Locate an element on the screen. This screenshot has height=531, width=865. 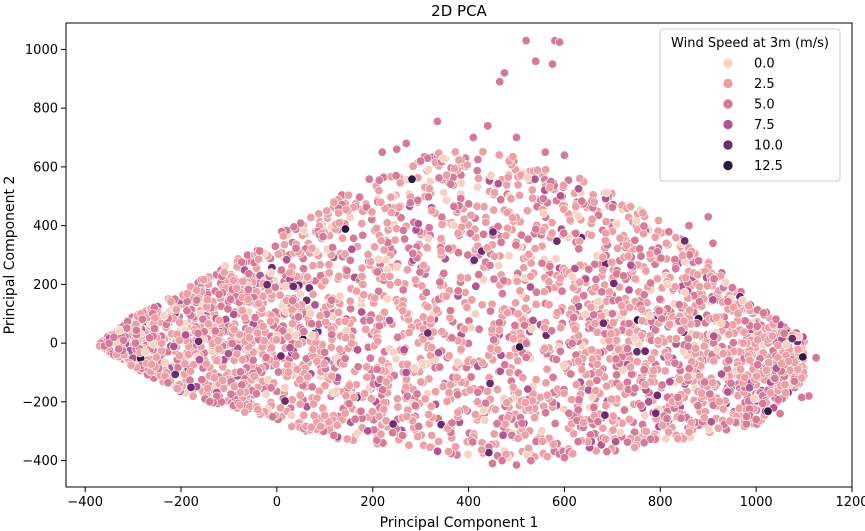
legend-marker is located at coordinates (728, 145).